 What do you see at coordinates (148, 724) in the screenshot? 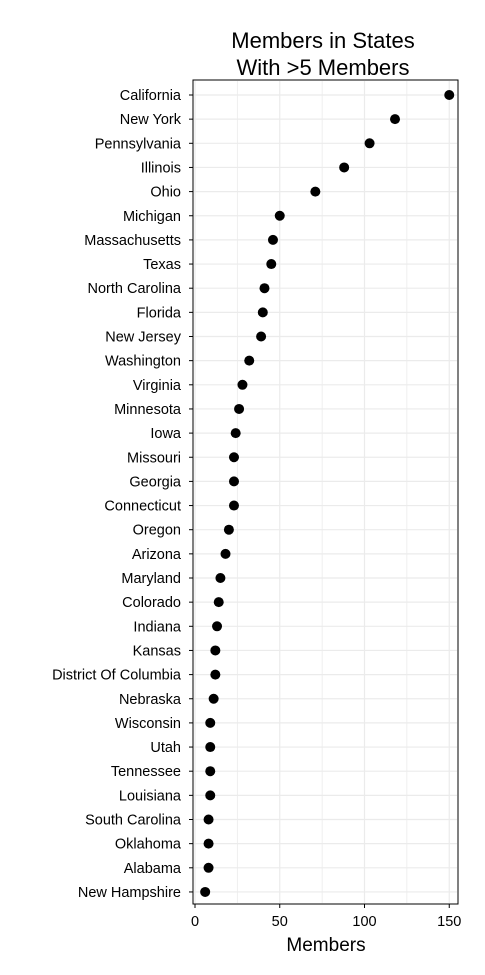
I see `y-tick-label-wisconsin: Wisconsin` at bounding box center [148, 724].